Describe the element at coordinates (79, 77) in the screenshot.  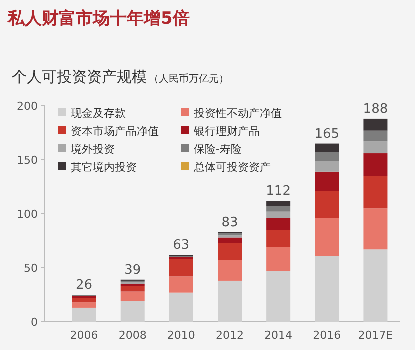
I see `chart-subtitle: 个人可投资资产规模` at that location.